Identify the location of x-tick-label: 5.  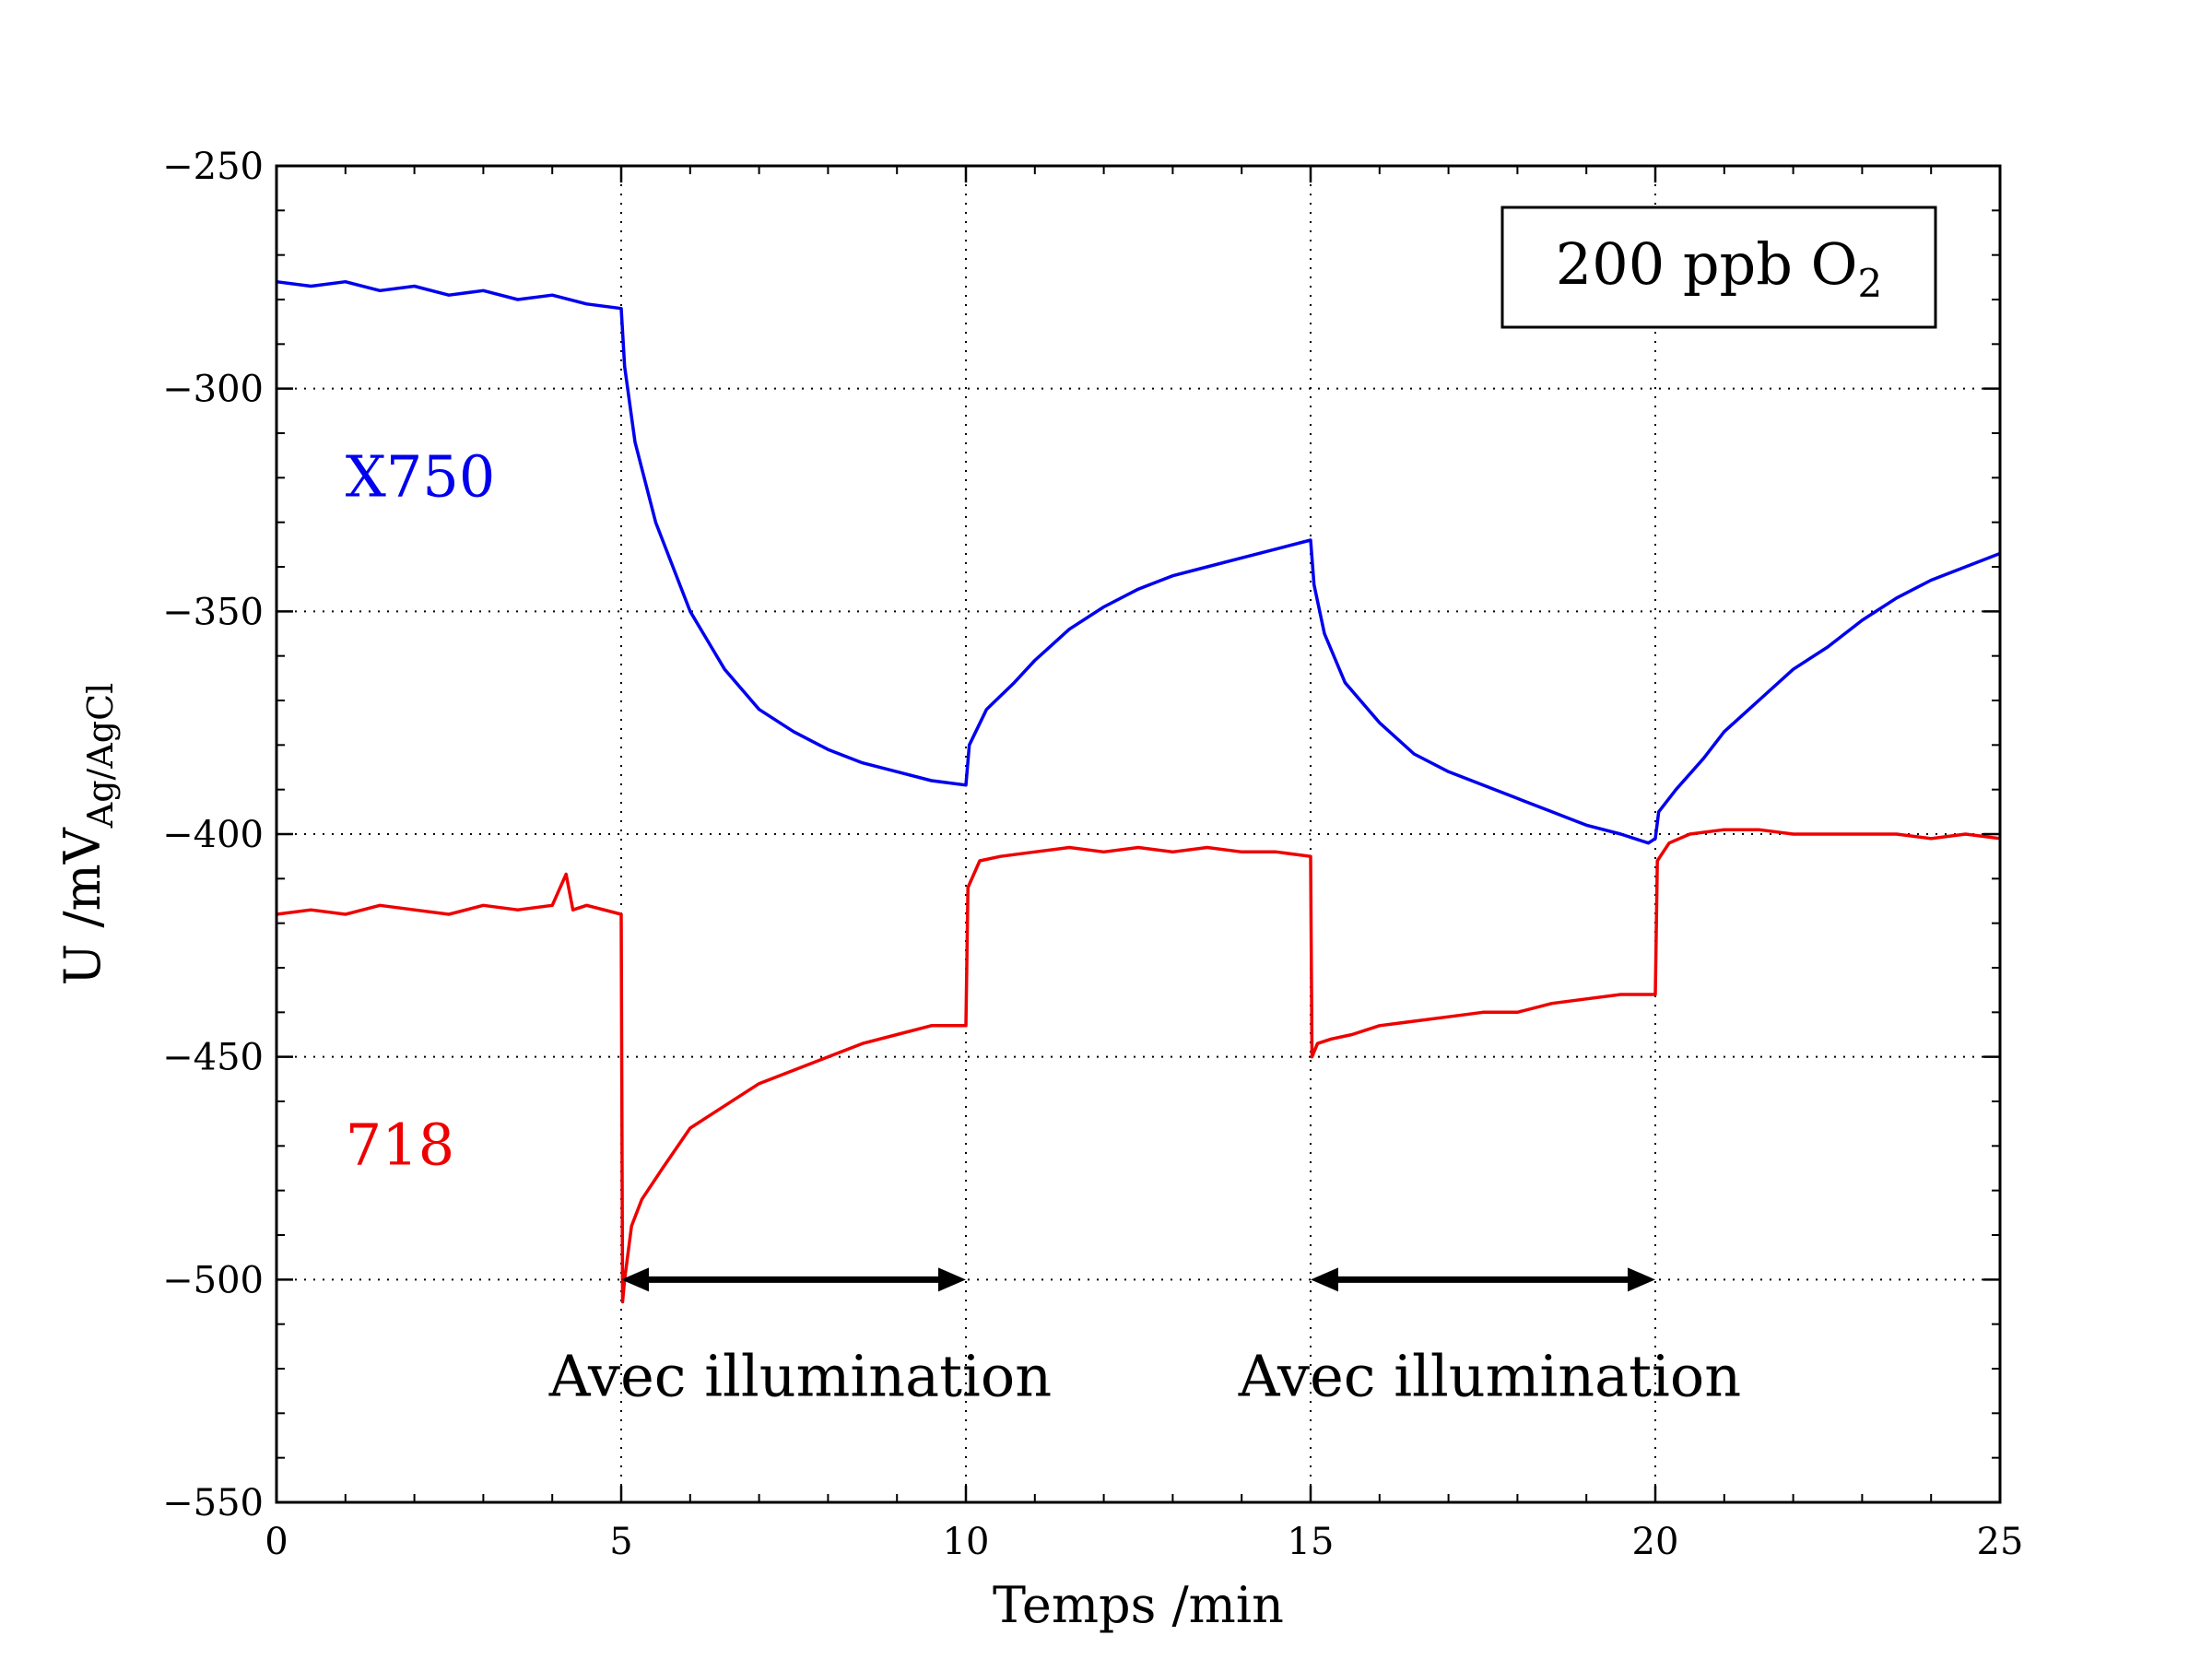
(620, 1542).